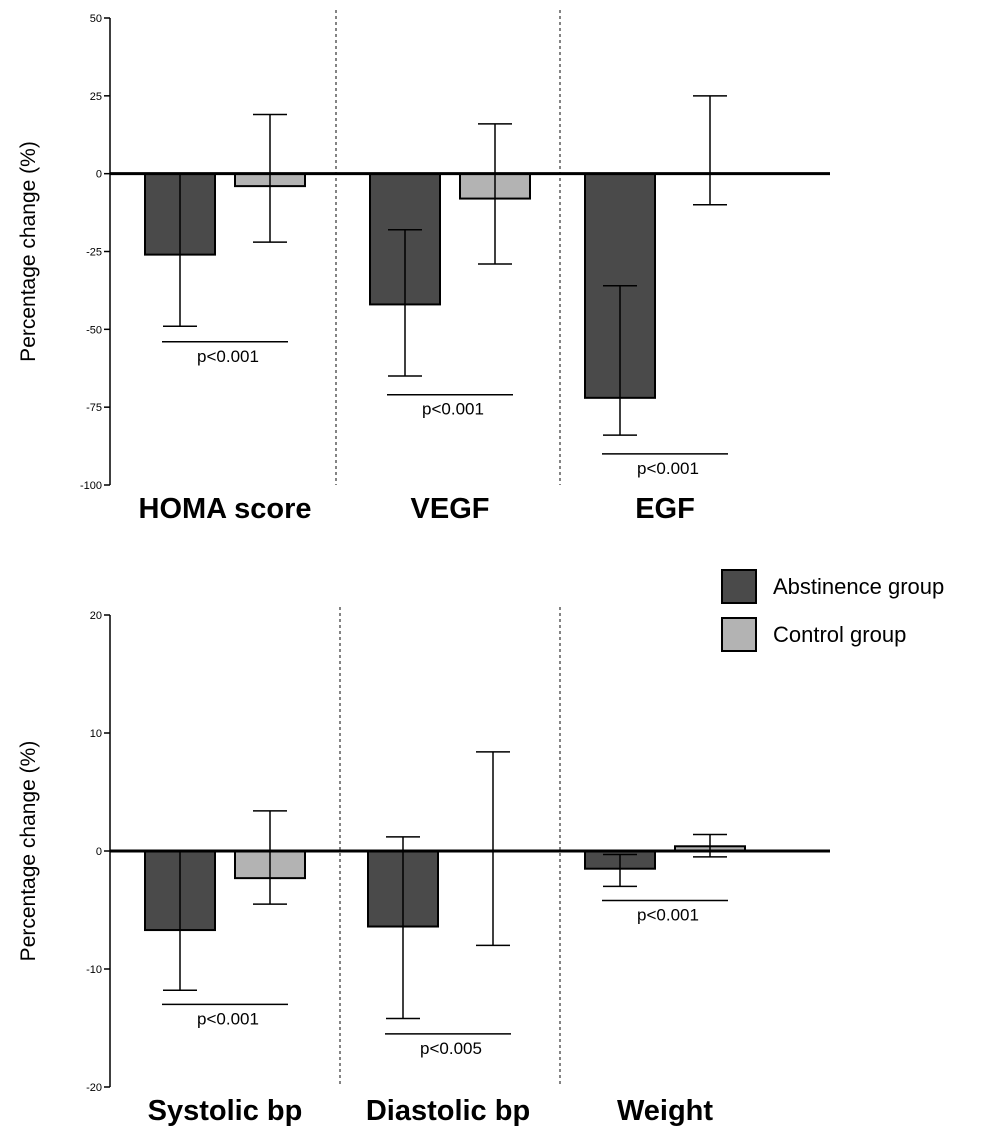 The image size is (988, 1127). Describe the element at coordinates (96, 616) in the screenshot. I see `y-tick-label: 20` at that location.